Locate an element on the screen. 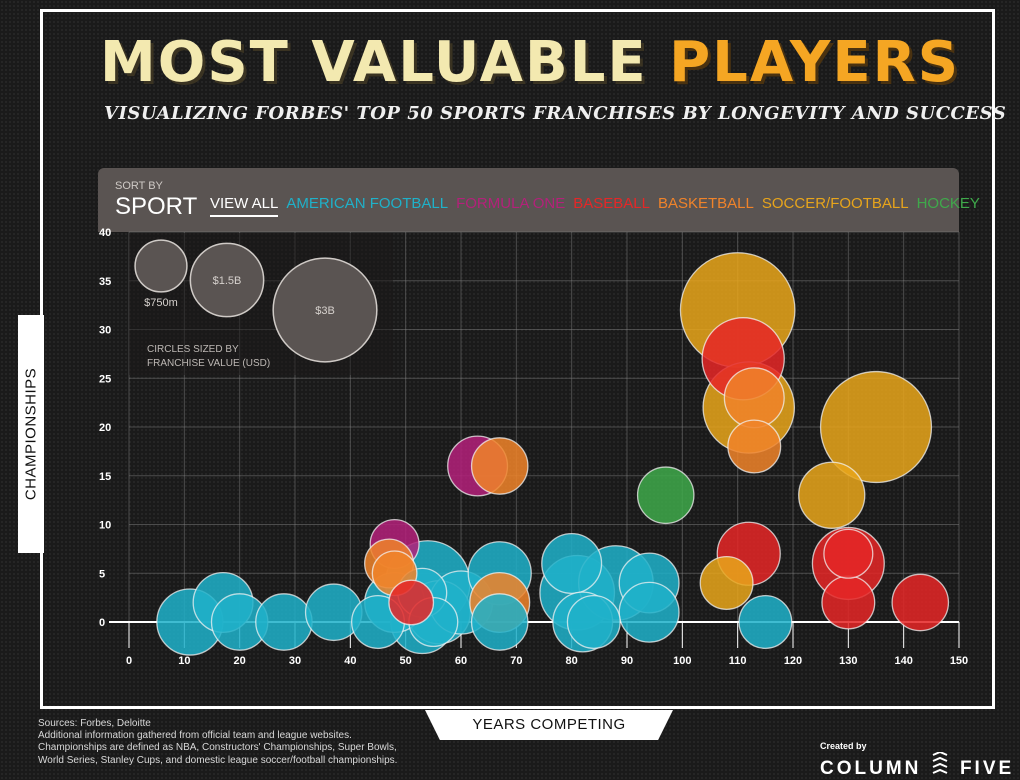  x-tick-label: 90 is located at coordinates (627, 661).